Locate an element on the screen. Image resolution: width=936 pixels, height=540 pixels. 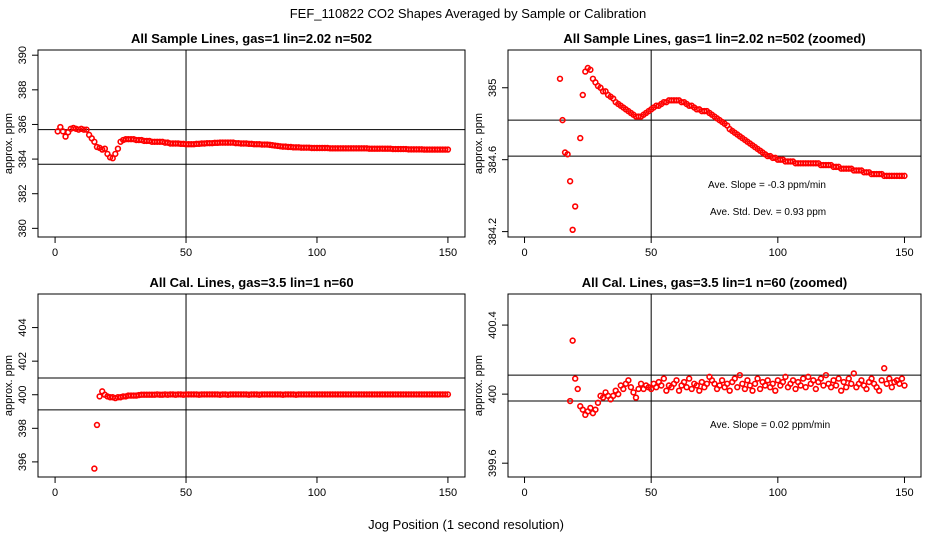
y-tick-label: 396 is located at coordinates (23, 462).